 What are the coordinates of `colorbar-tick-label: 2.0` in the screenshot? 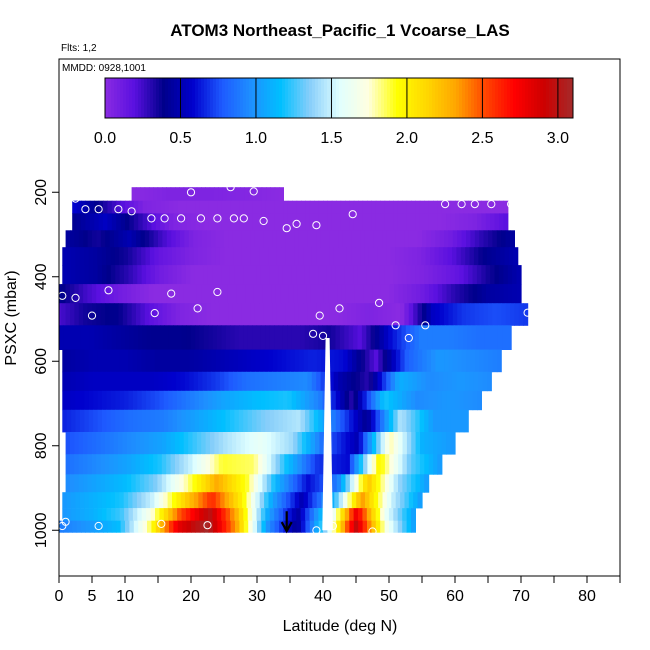 It's located at (407, 138).